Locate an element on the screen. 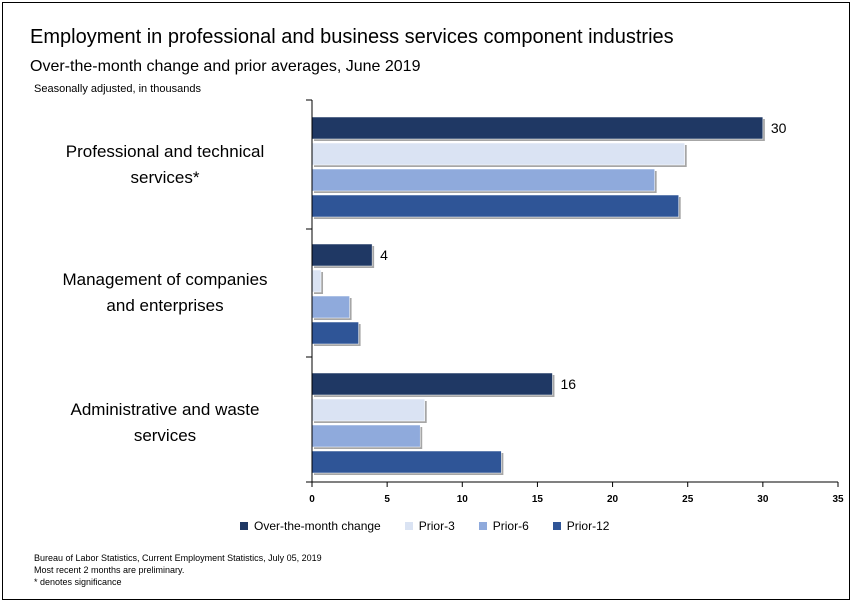 The image size is (854, 603). legend-label: Prior-6 is located at coordinates (510, 526).